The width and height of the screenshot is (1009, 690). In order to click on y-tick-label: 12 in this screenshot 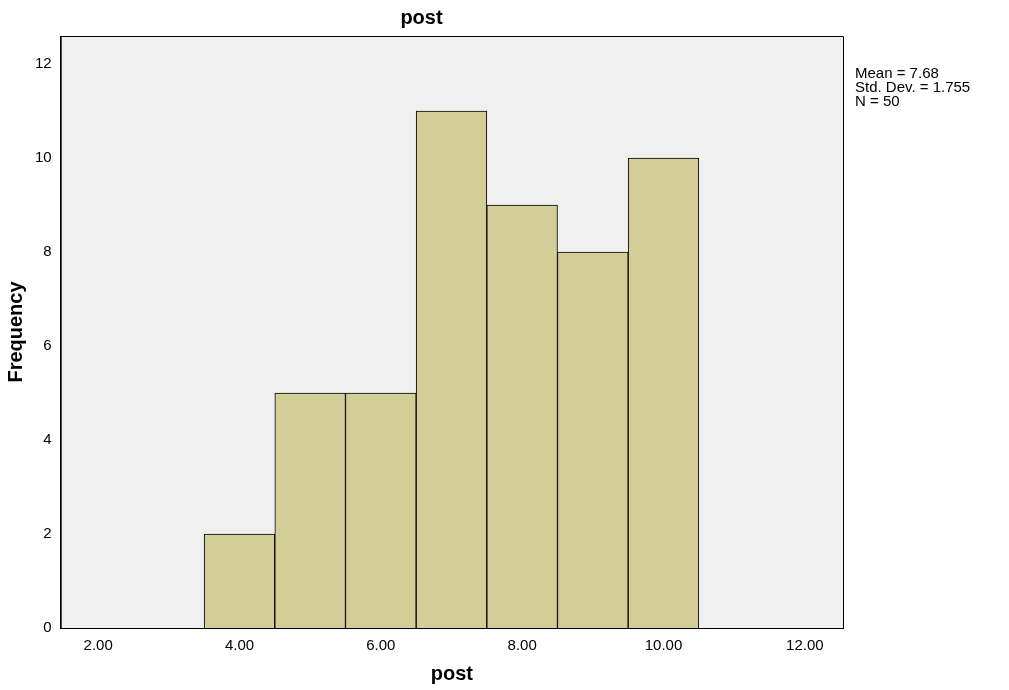, I will do `click(43, 63)`.